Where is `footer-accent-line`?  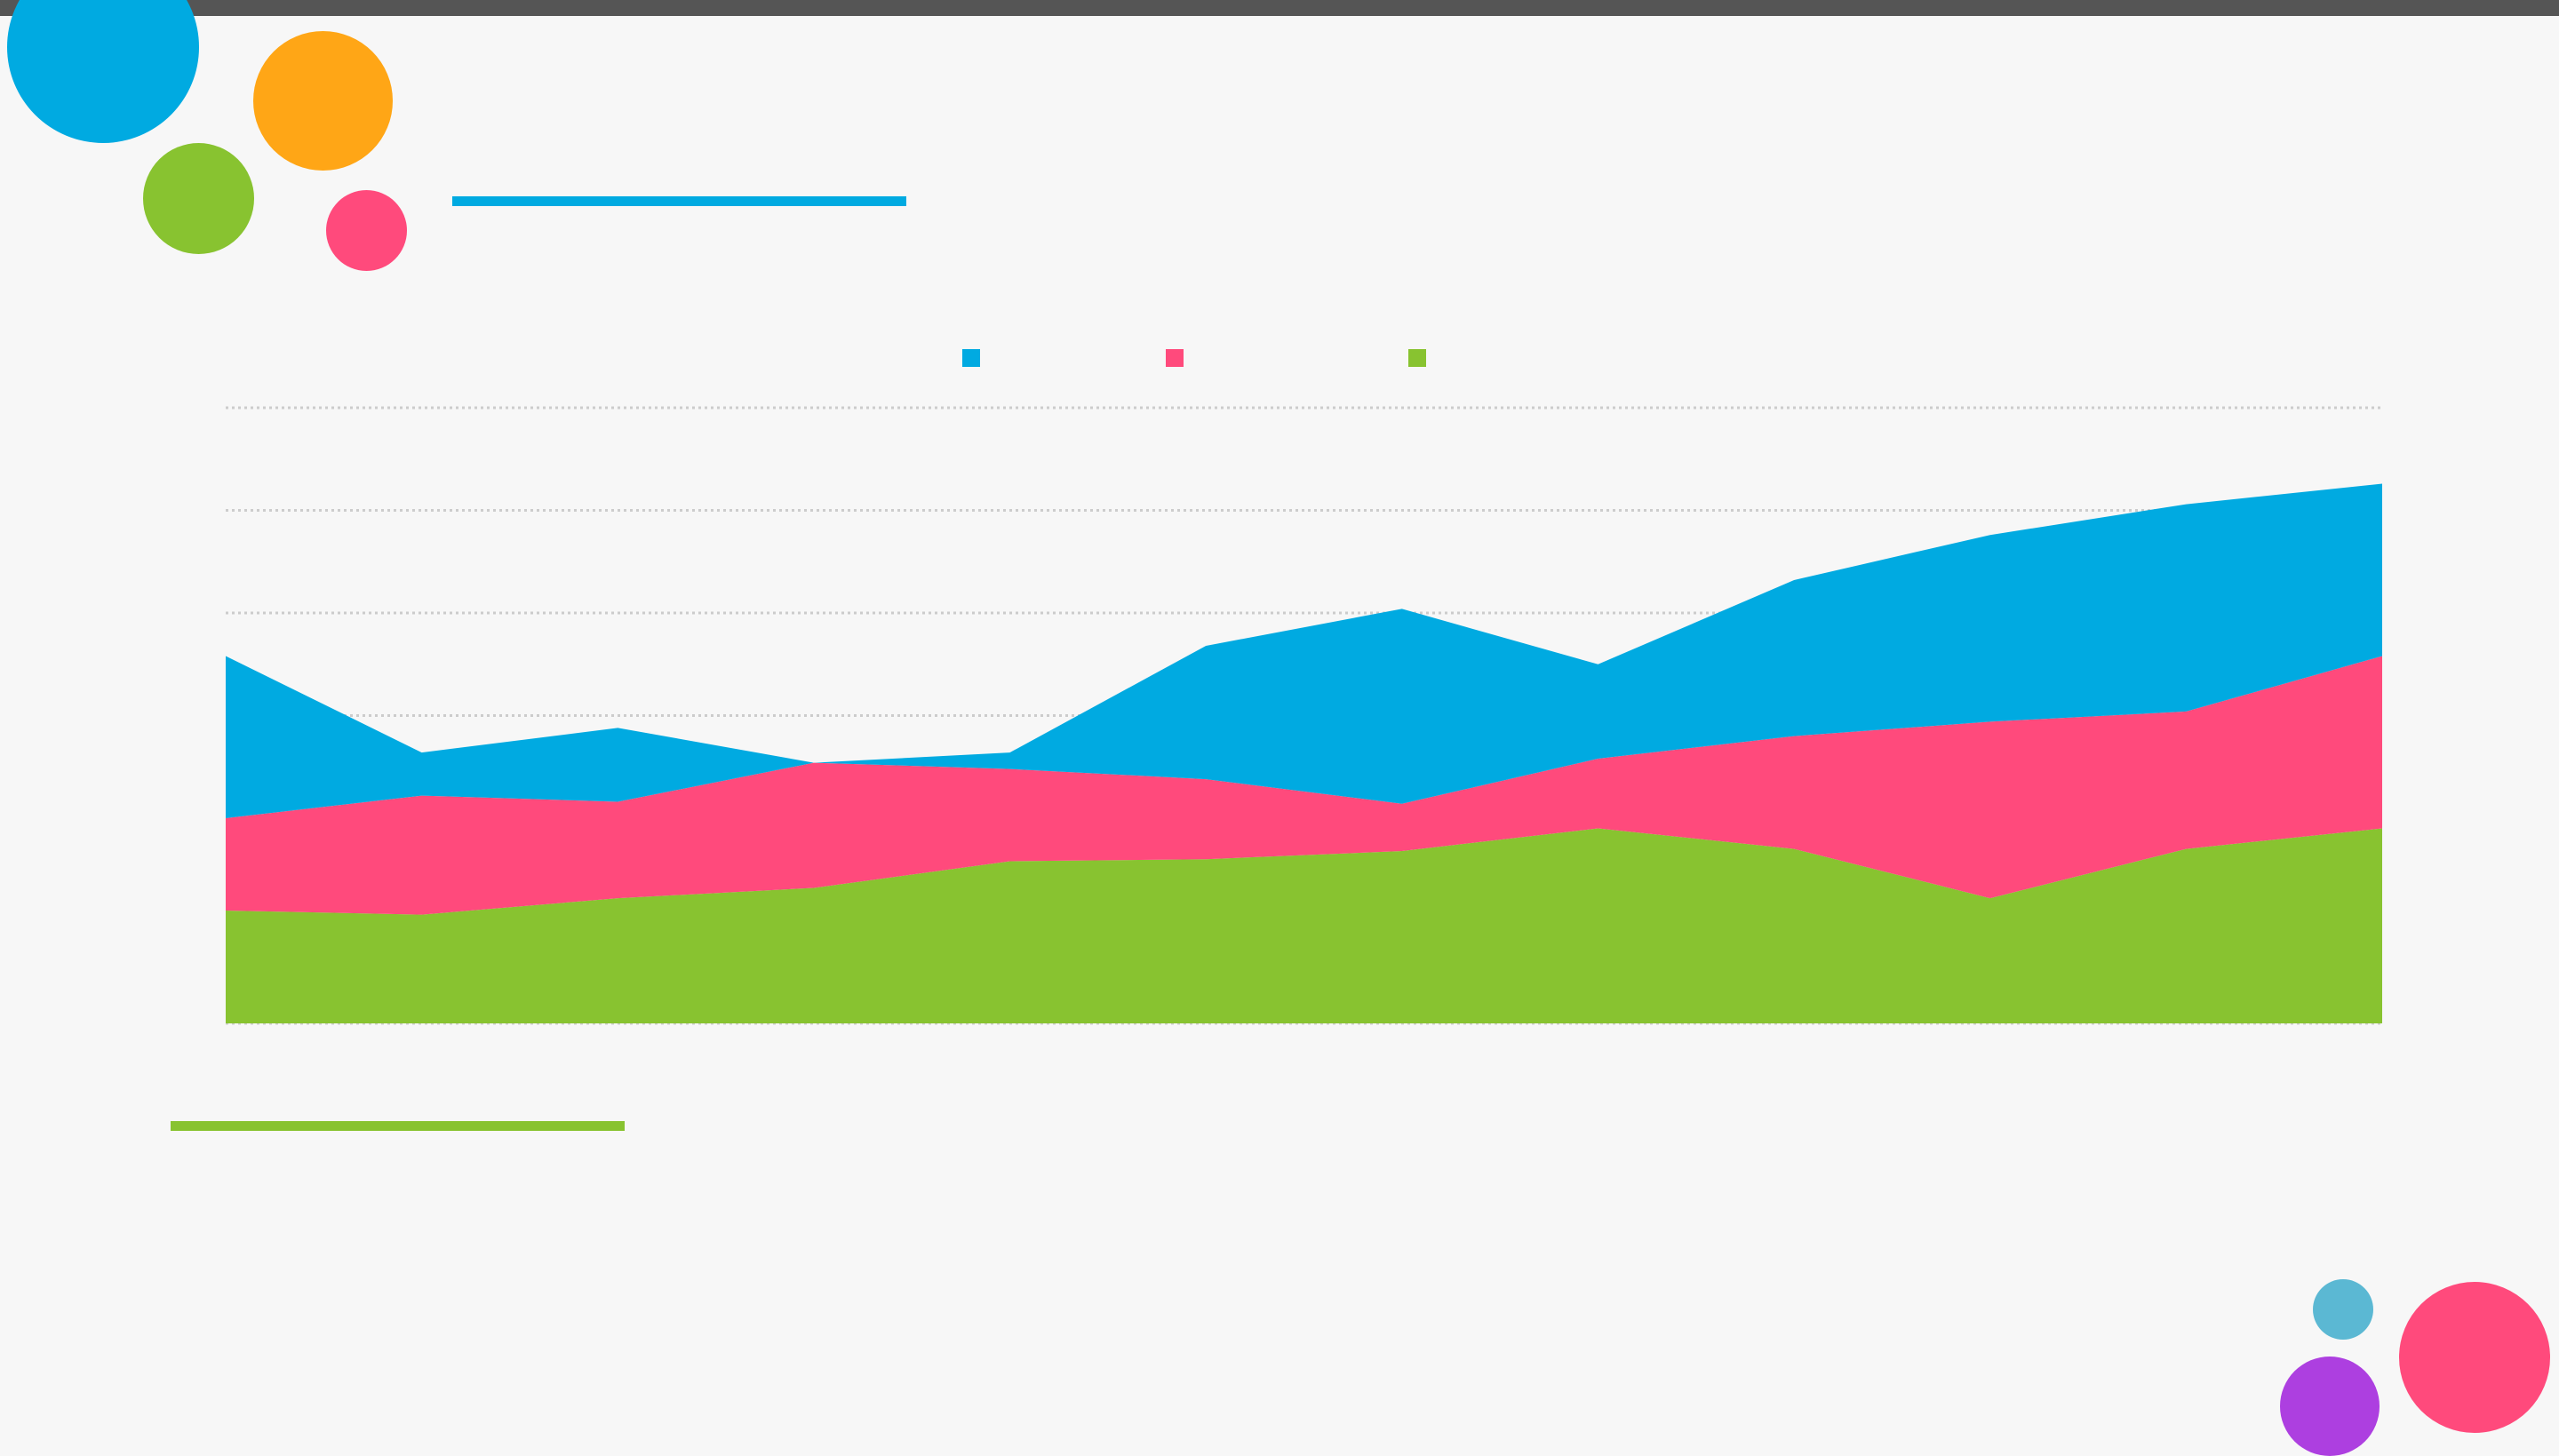 footer-accent-line is located at coordinates (398, 1126).